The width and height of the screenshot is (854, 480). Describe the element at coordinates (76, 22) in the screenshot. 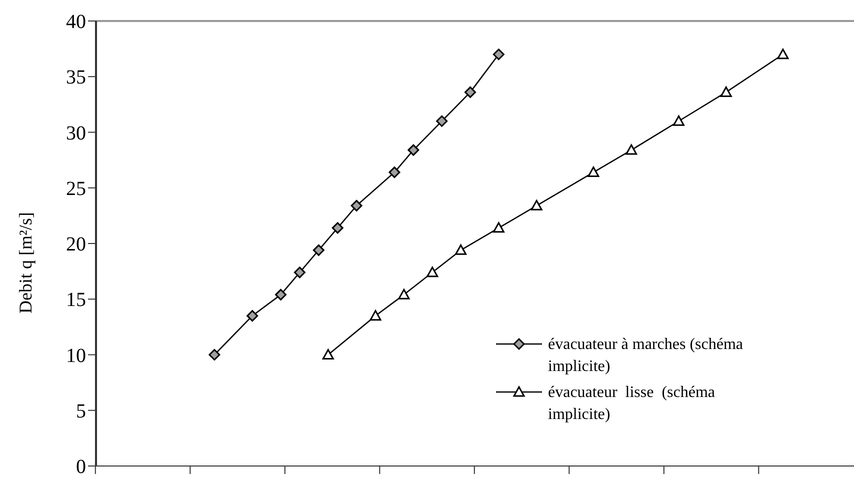

I see `y-tick-label: 40` at that location.